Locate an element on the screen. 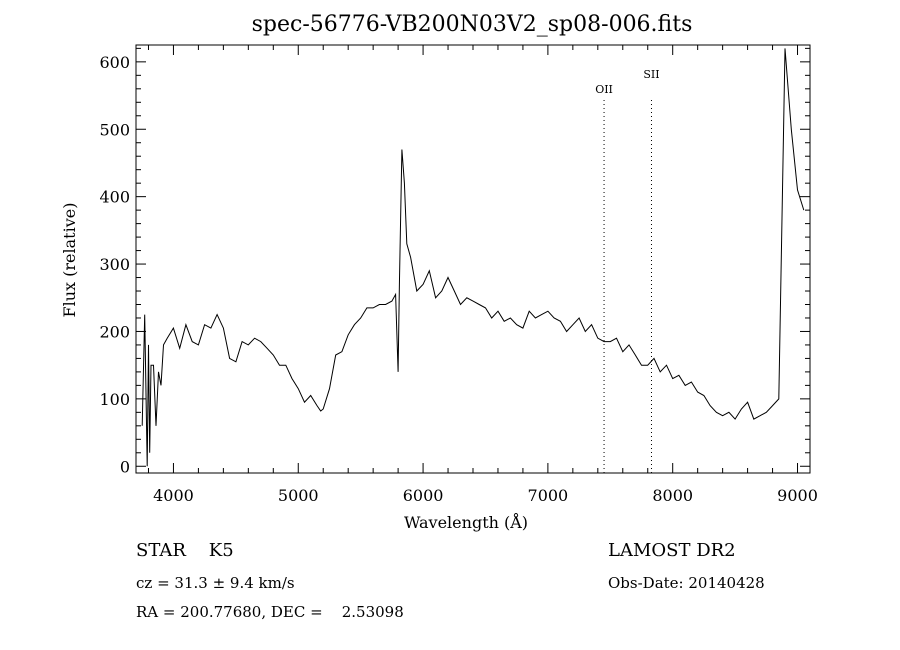 Image resolution: width=900 pixels, height=650 pixels. emission-line-markers: OII SII is located at coordinates (627, 270).